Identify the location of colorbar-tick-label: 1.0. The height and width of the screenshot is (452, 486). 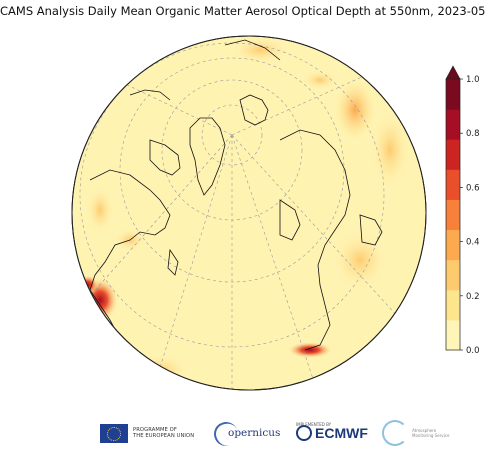
(473, 80).